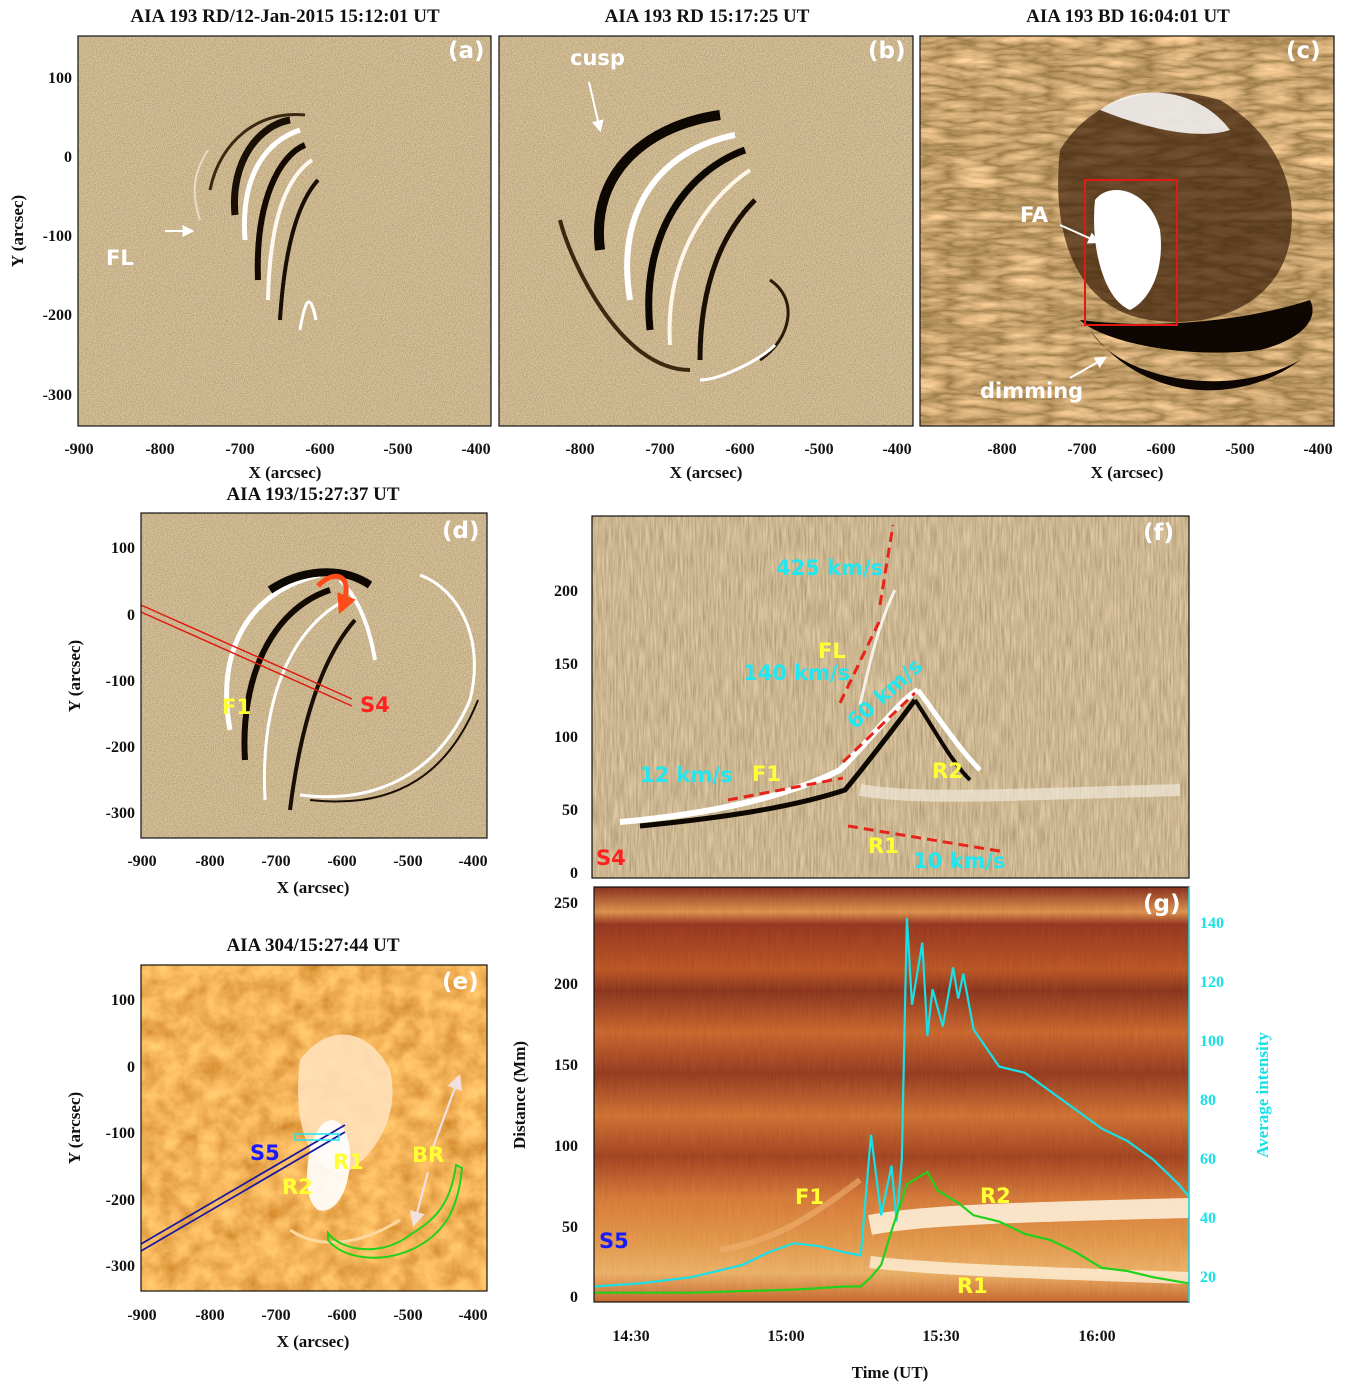 The image size is (1351, 1385). Describe the element at coordinates (1212, 982) in the screenshot. I see `y2-tick: 120` at that location.